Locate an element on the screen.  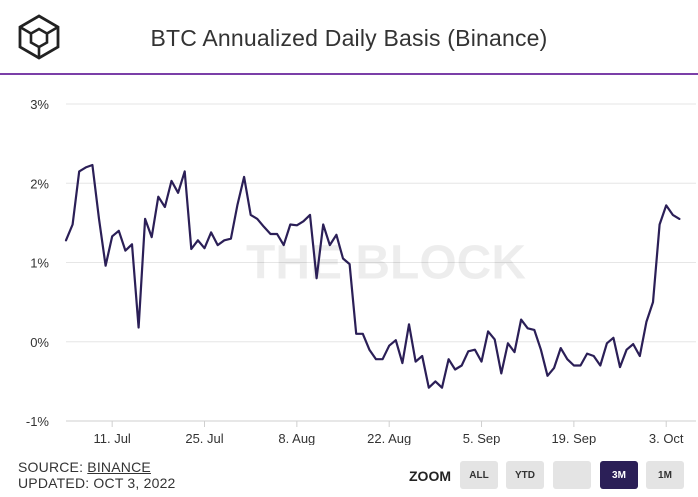
zoom-ytd-button: YTD is located at coordinates (525, 475).